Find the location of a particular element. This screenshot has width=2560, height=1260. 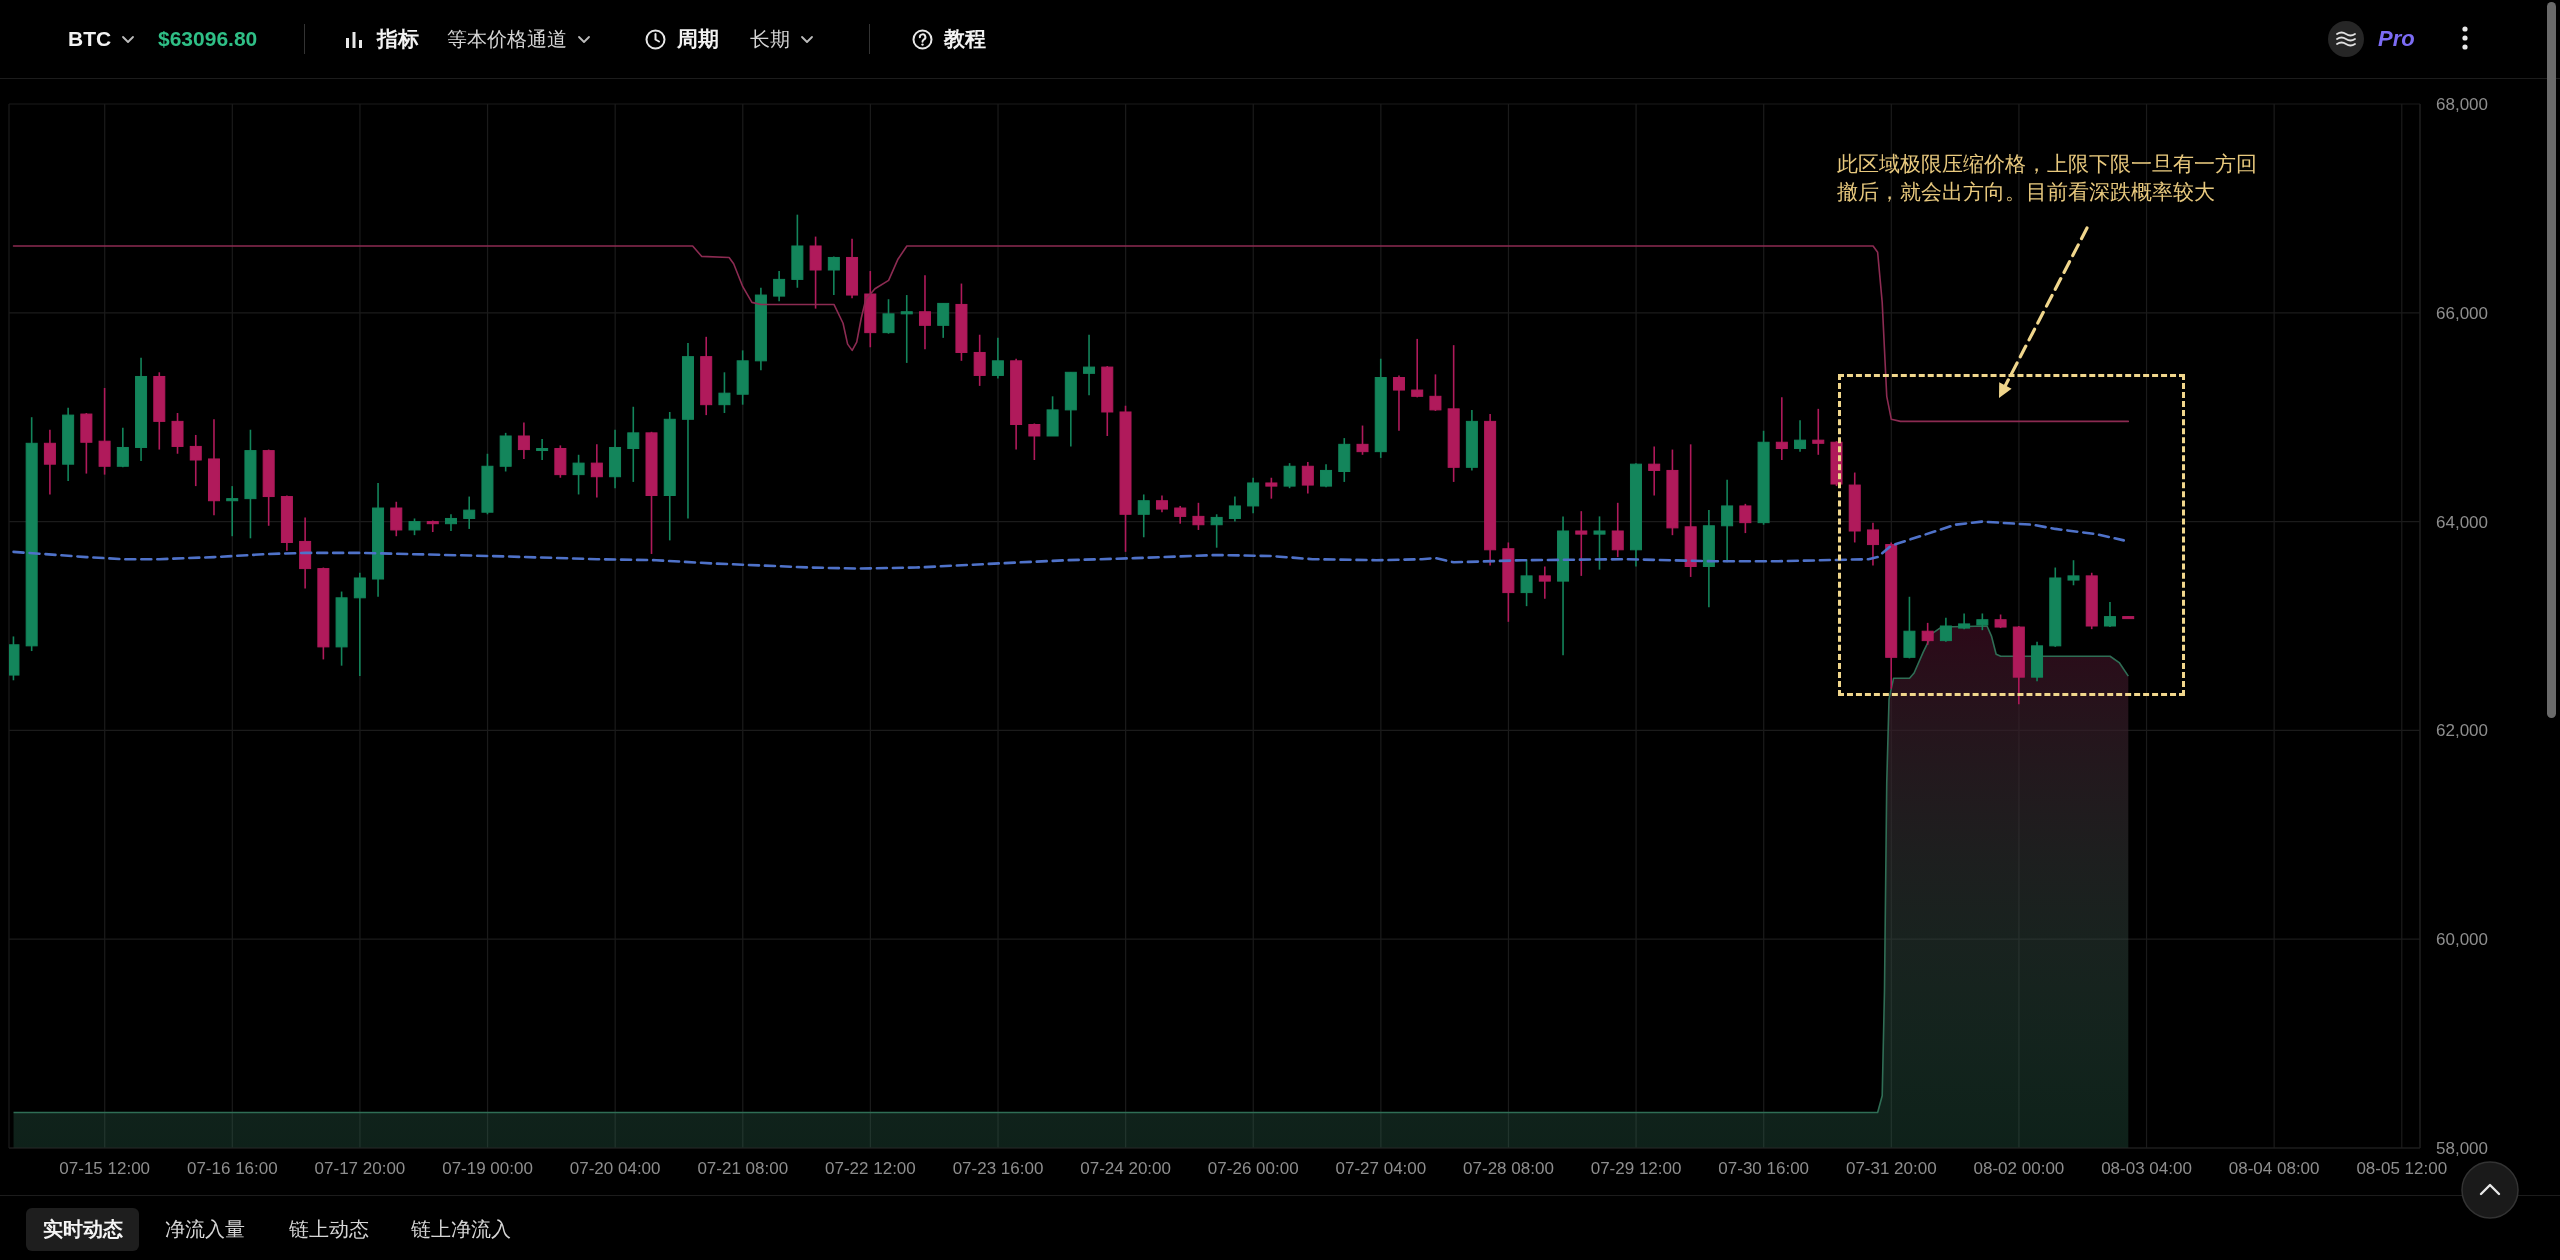

x-tick-label: 07-29 12:00 is located at coordinates (1636, 1169).